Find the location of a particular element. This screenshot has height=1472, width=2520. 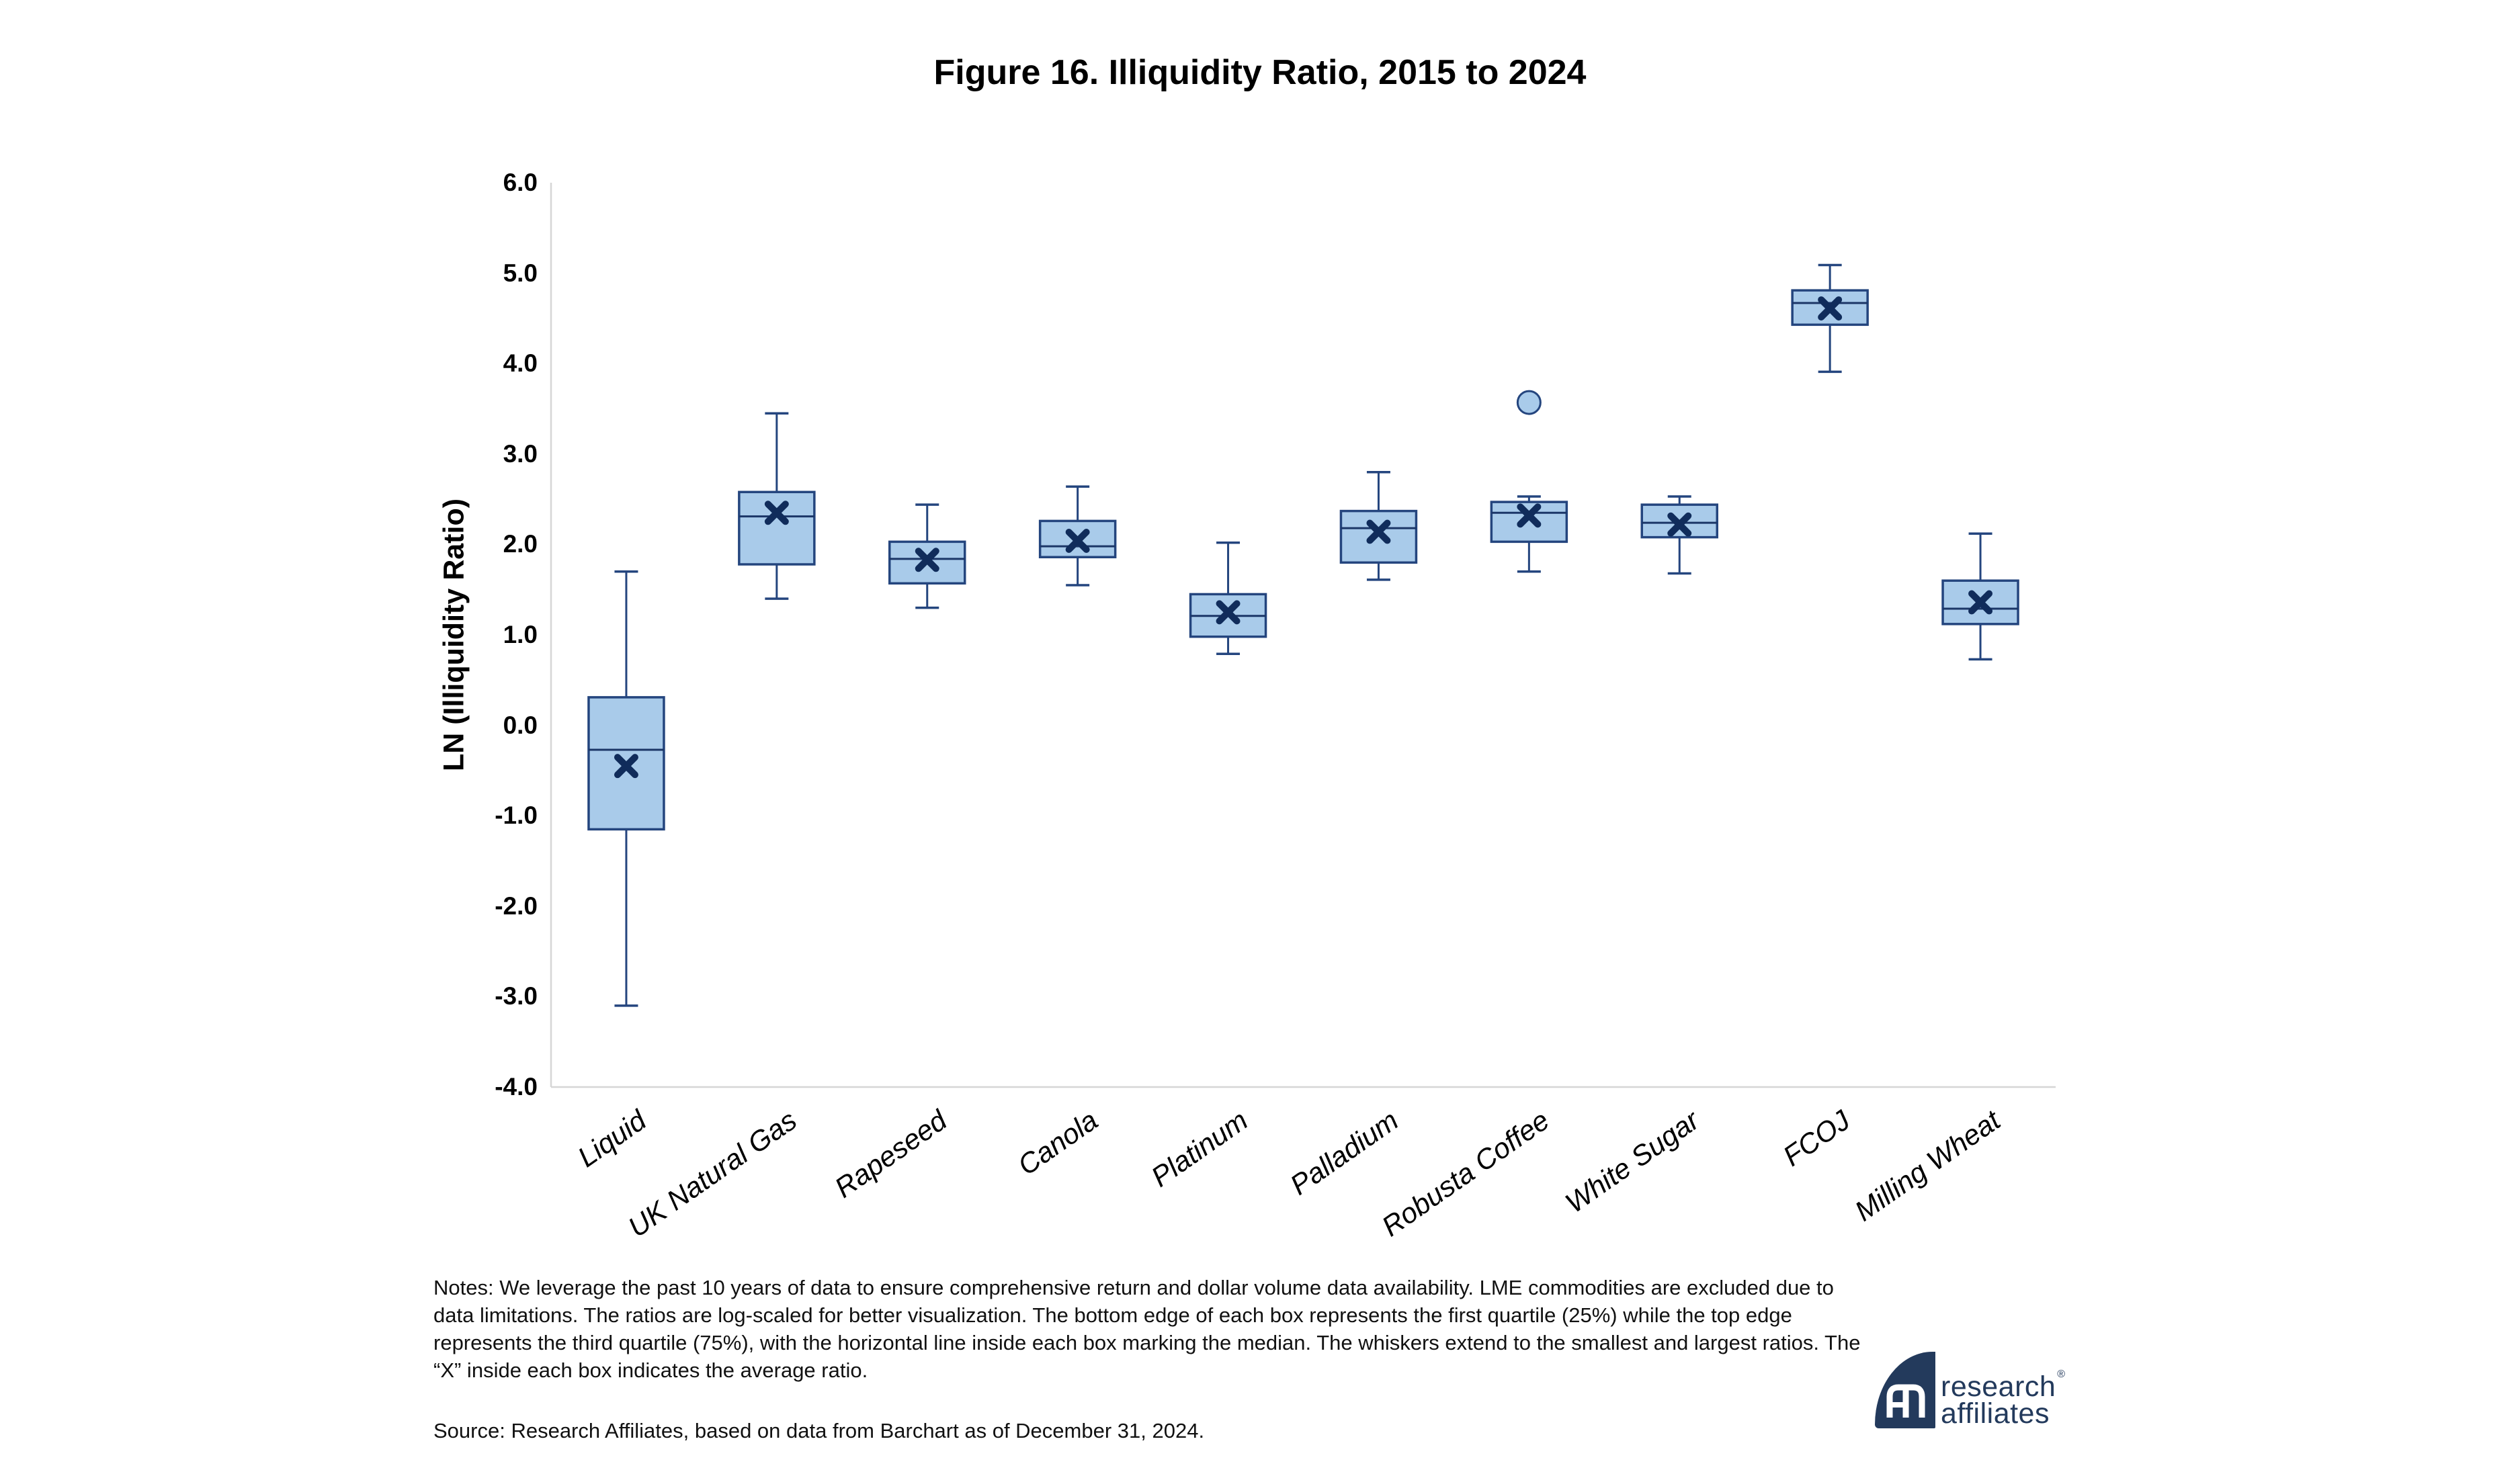

y-tick-label-4.0: 4.0 is located at coordinates (520, 363).